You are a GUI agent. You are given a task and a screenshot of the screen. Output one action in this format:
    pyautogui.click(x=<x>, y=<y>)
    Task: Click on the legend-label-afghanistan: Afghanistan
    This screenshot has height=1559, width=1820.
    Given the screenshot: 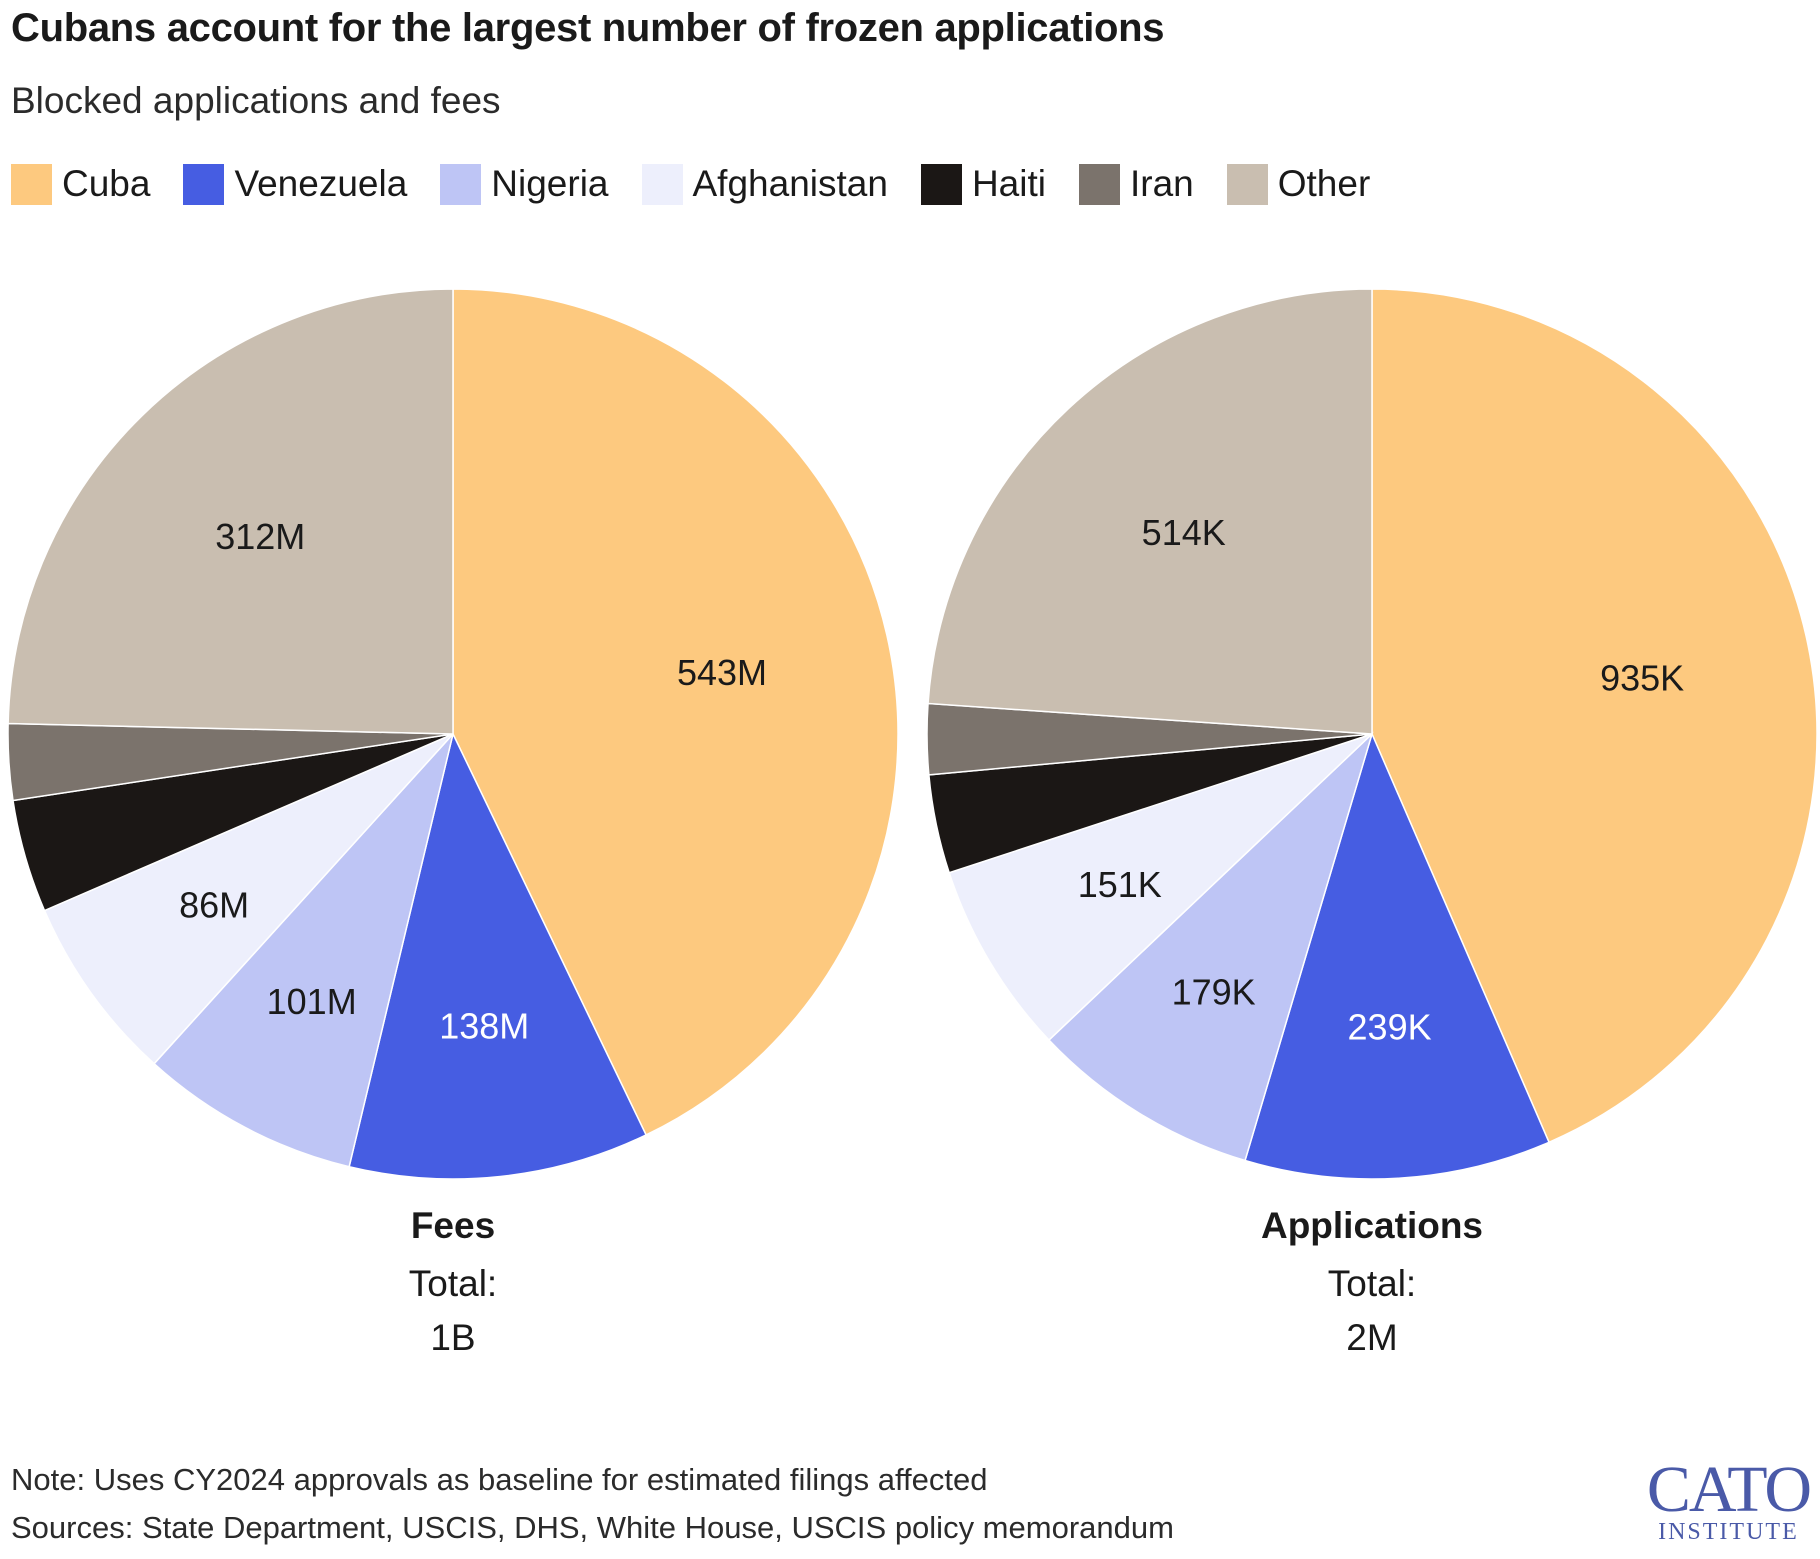 What is the action you would take?
    pyautogui.click(x=790, y=183)
    